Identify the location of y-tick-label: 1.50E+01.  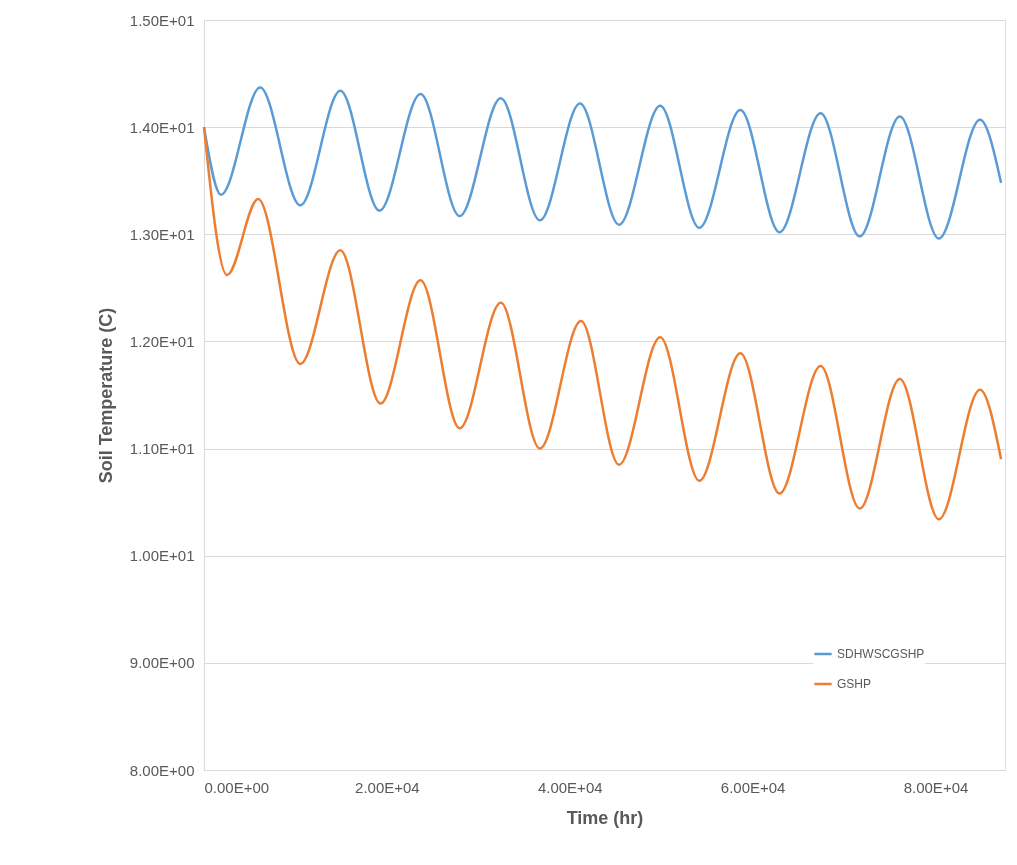
(162, 20).